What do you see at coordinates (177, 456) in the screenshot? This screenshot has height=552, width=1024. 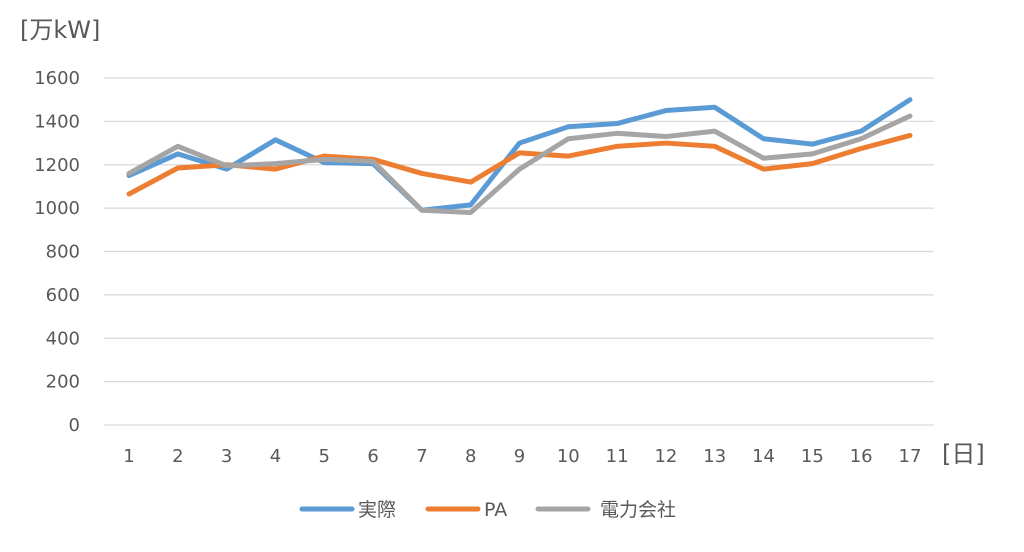 I see `x-tick-label: 2` at bounding box center [177, 456].